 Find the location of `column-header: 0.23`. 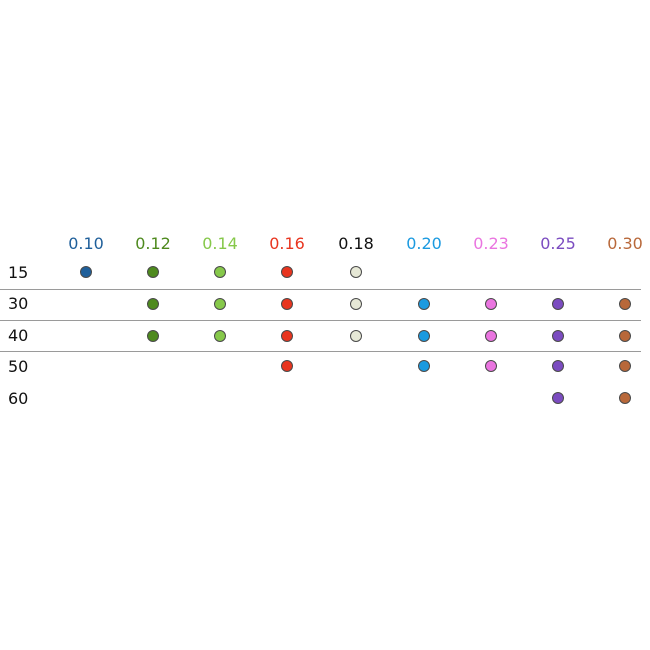

column-header: 0.23 is located at coordinates (491, 243).